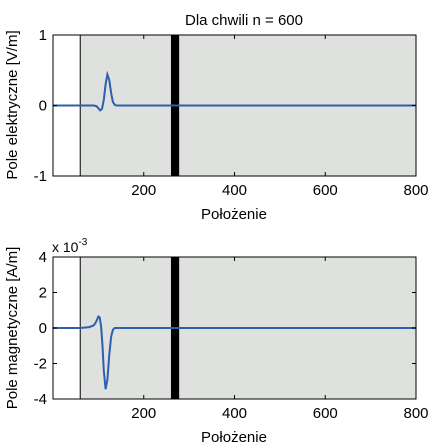 Image resolution: width=433 pixels, height=446 pixels. I want to click on y-tick-label: 1, so click(43, 35).